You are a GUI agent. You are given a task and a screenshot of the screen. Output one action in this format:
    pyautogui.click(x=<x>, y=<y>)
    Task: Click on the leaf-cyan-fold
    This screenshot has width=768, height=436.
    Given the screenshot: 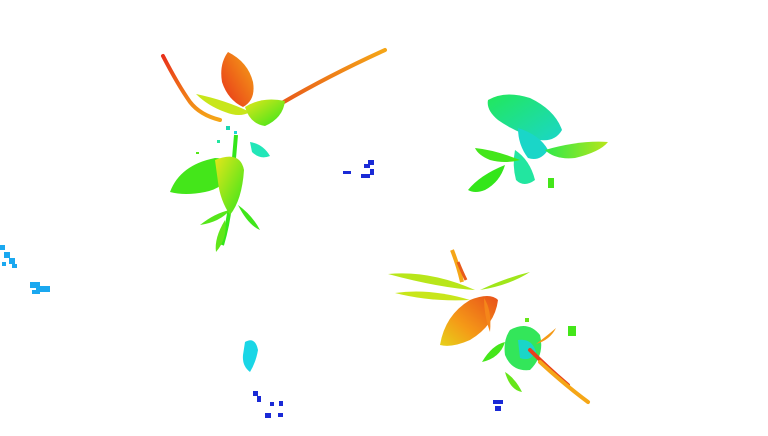 What is the action you would take?
    pyautogui.click(x=533, y=143)
    